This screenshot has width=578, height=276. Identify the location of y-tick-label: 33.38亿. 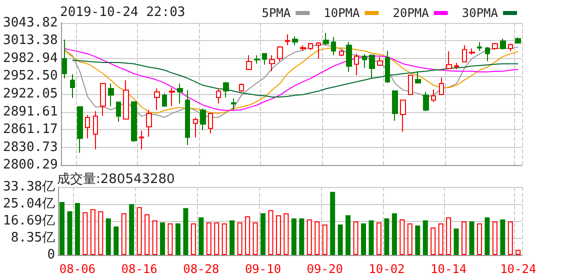
(29, 187).